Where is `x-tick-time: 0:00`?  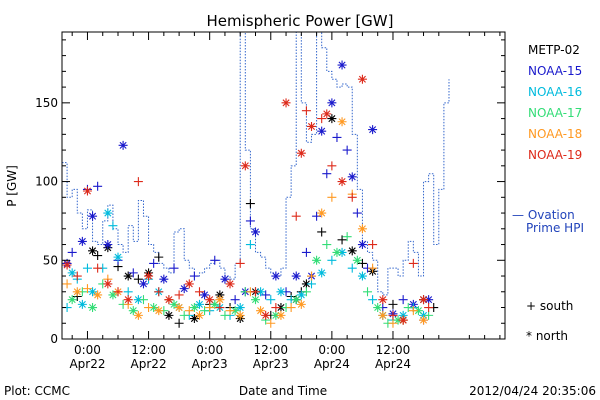
x-tick-time: 0:00 is located at coordinates (209, 350).